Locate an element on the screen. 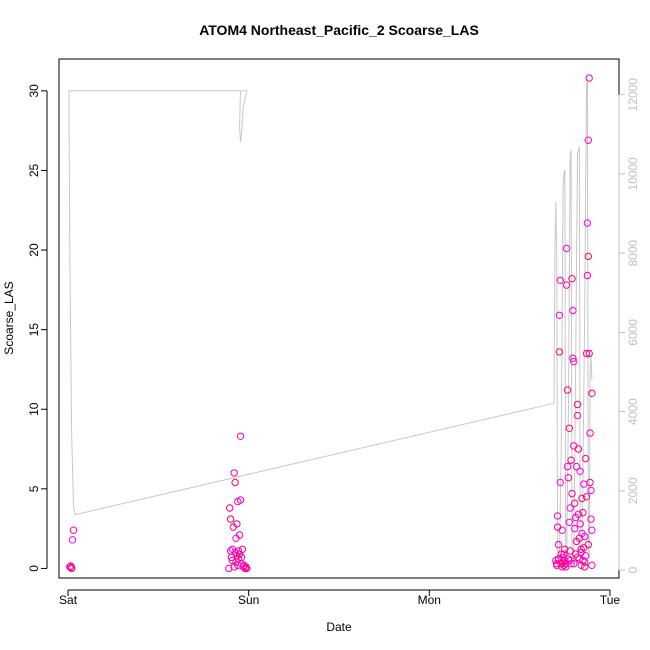 This screenshot has width=650, height=650. y2-tick-label: 8000 is located at coordinates (633, 252).